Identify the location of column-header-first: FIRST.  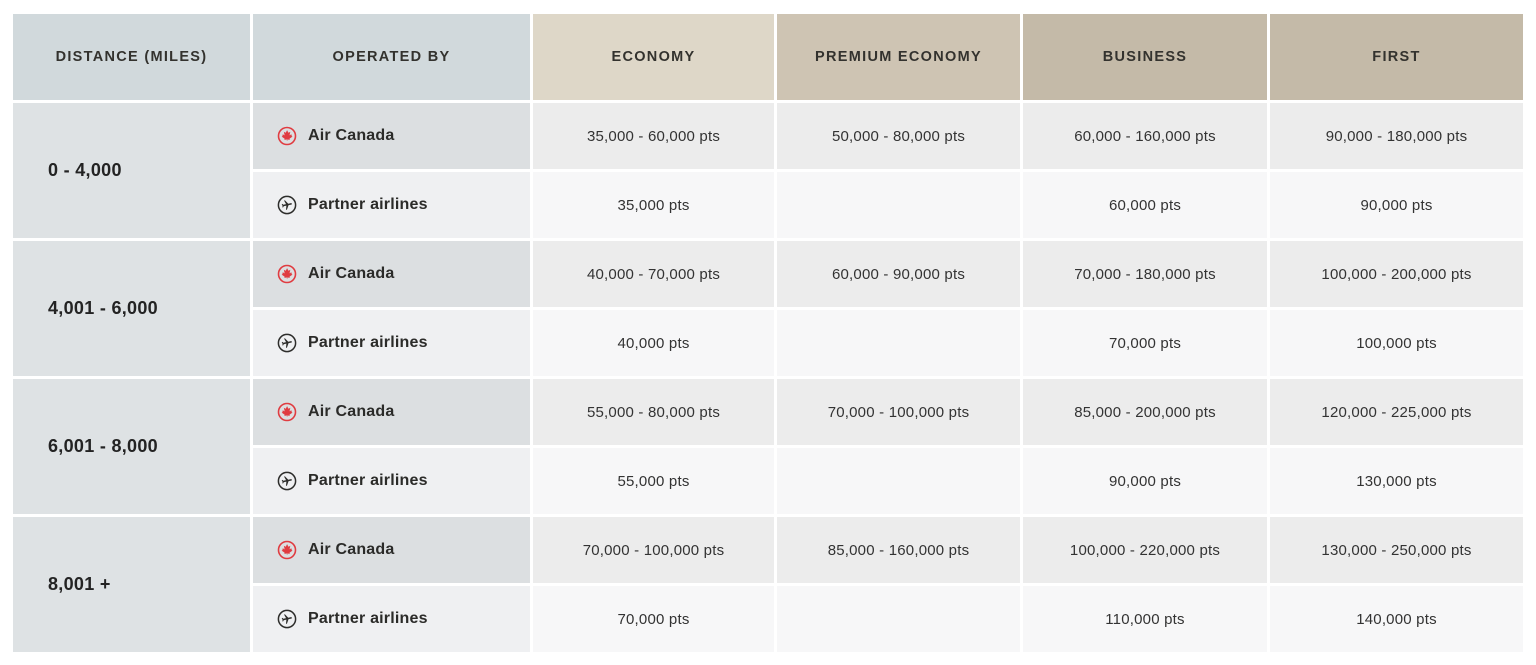
(1396, 57).